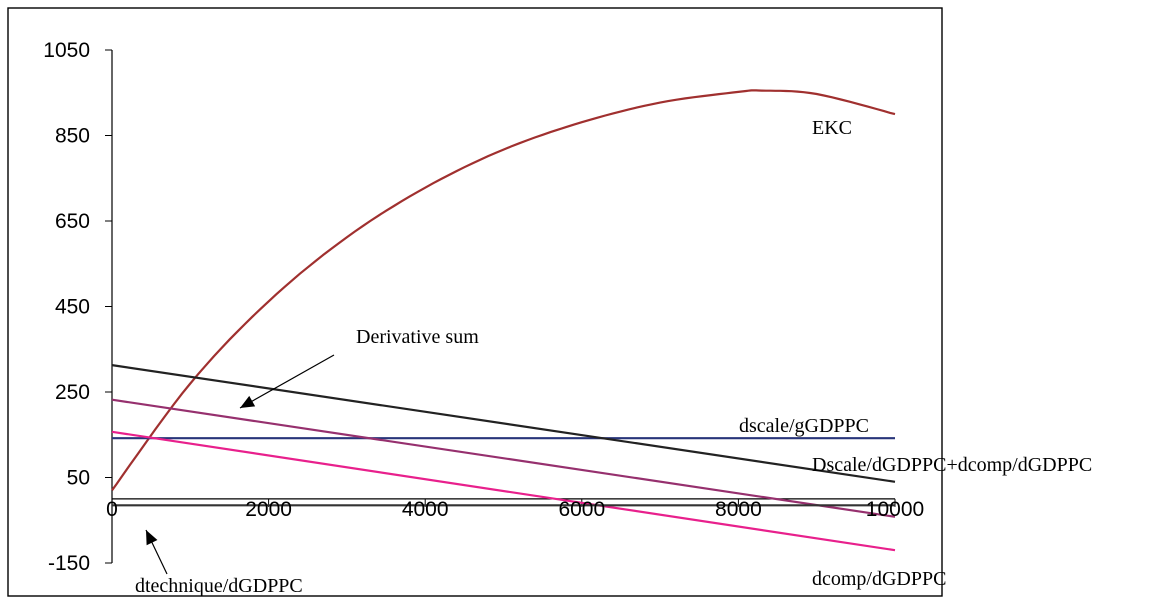 This screenshot has height=601, width=1162. I want to click on series-line-dcomp-dgdppc, so click(503, 491).